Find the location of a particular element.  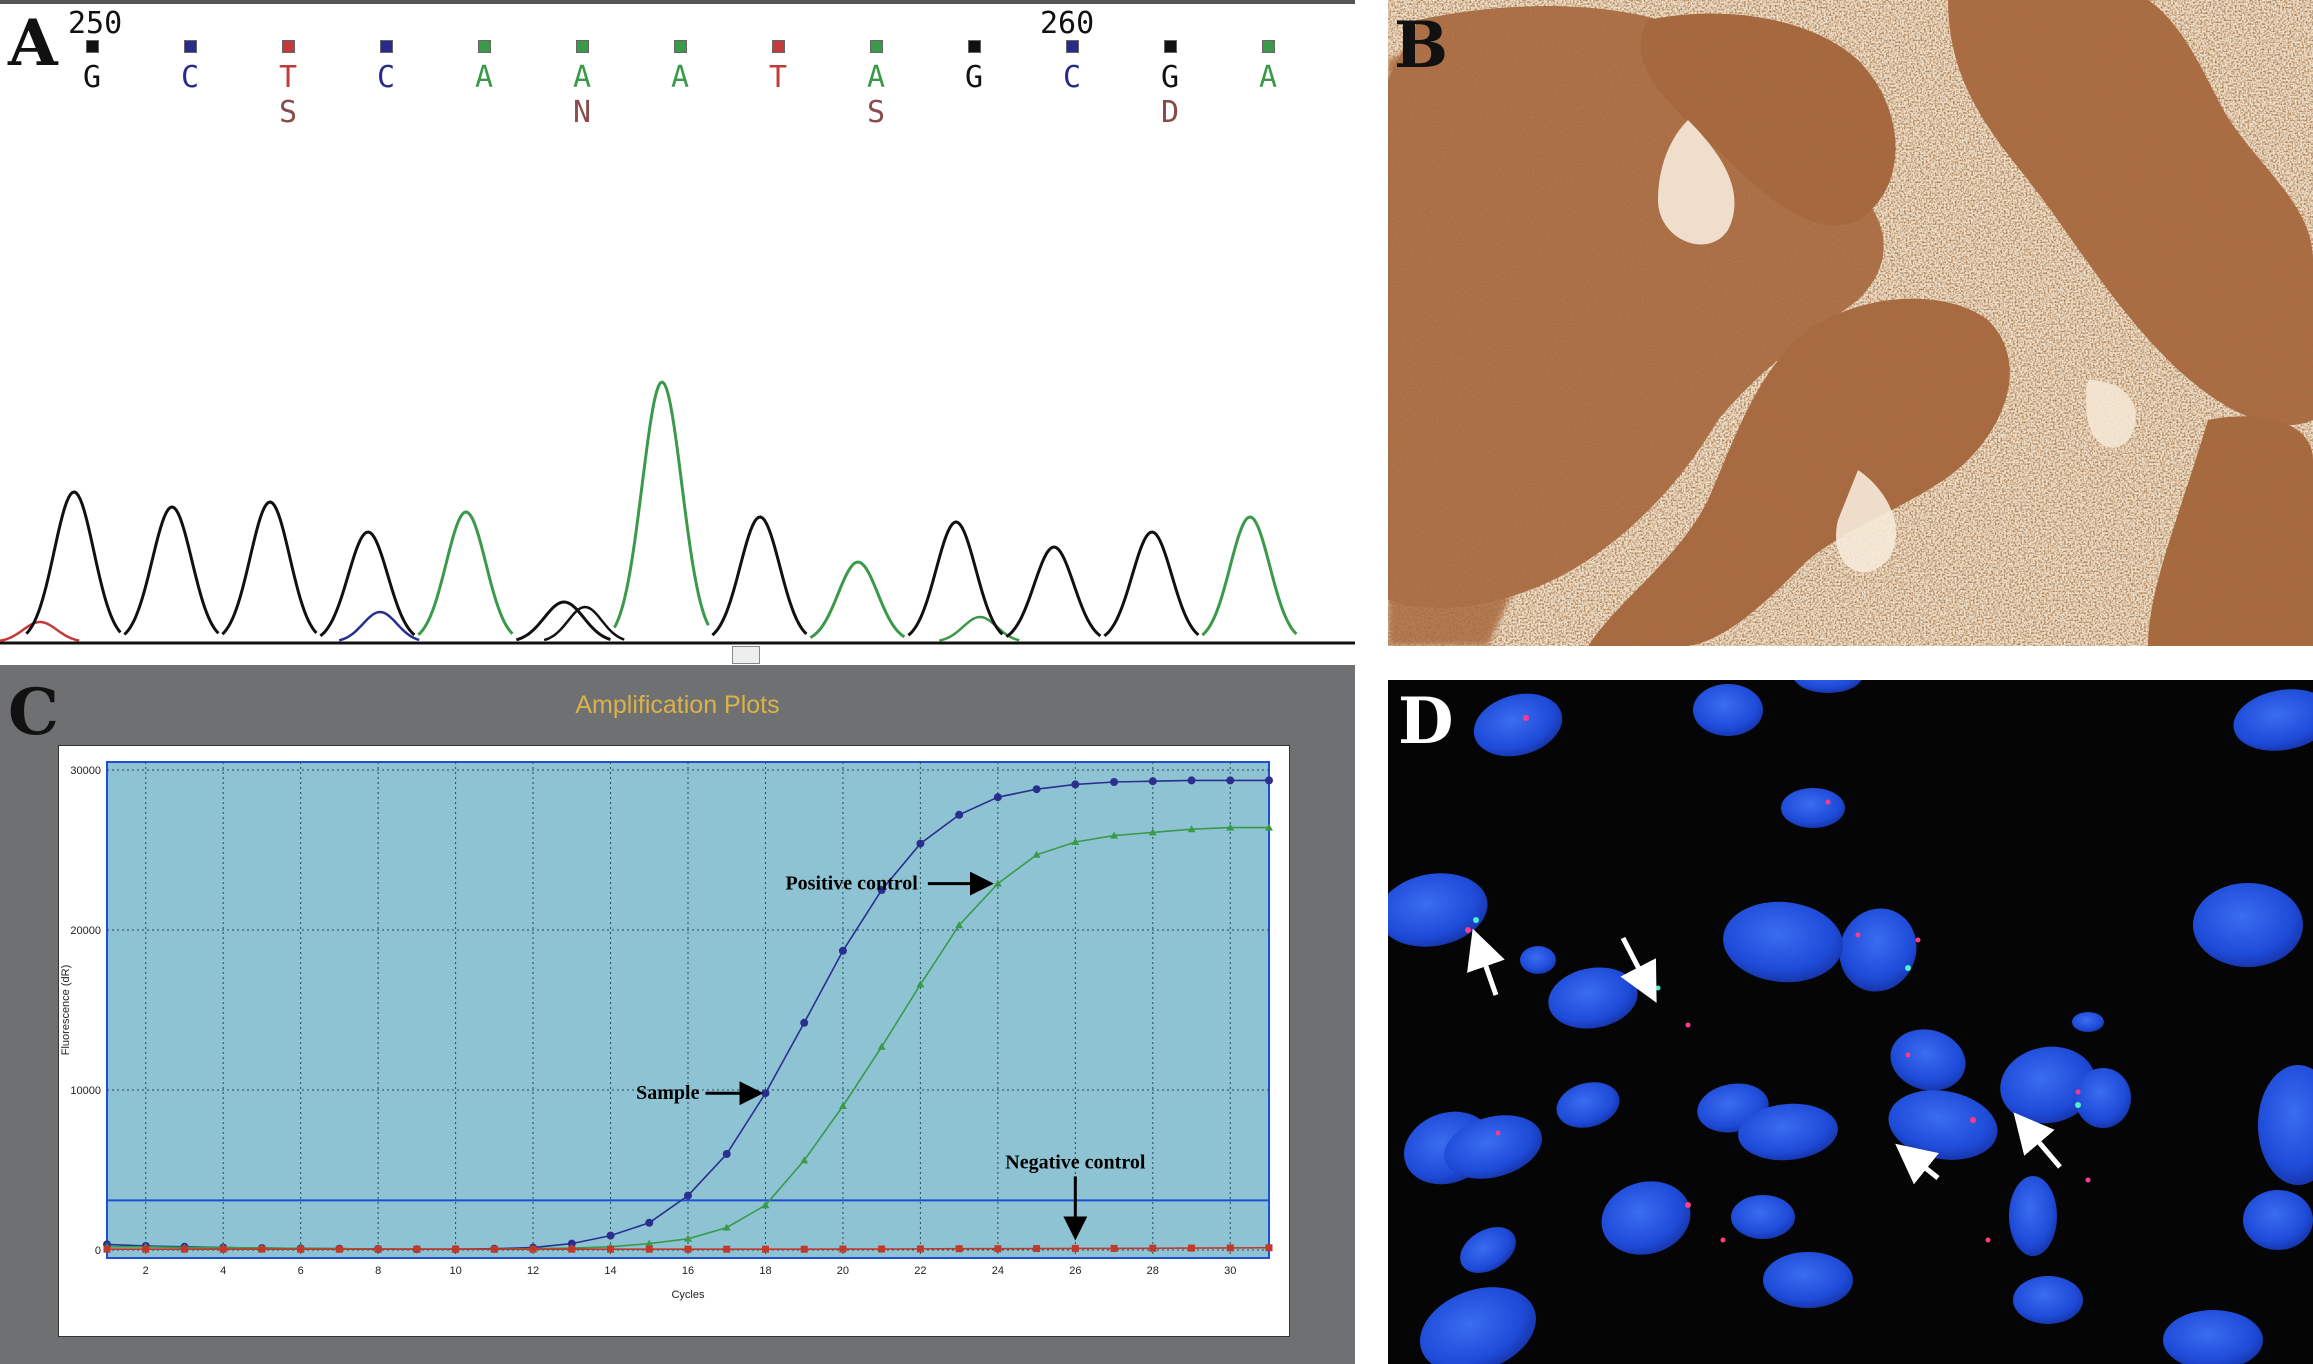

chromatogram-trace is located at coordinates (677, 512).